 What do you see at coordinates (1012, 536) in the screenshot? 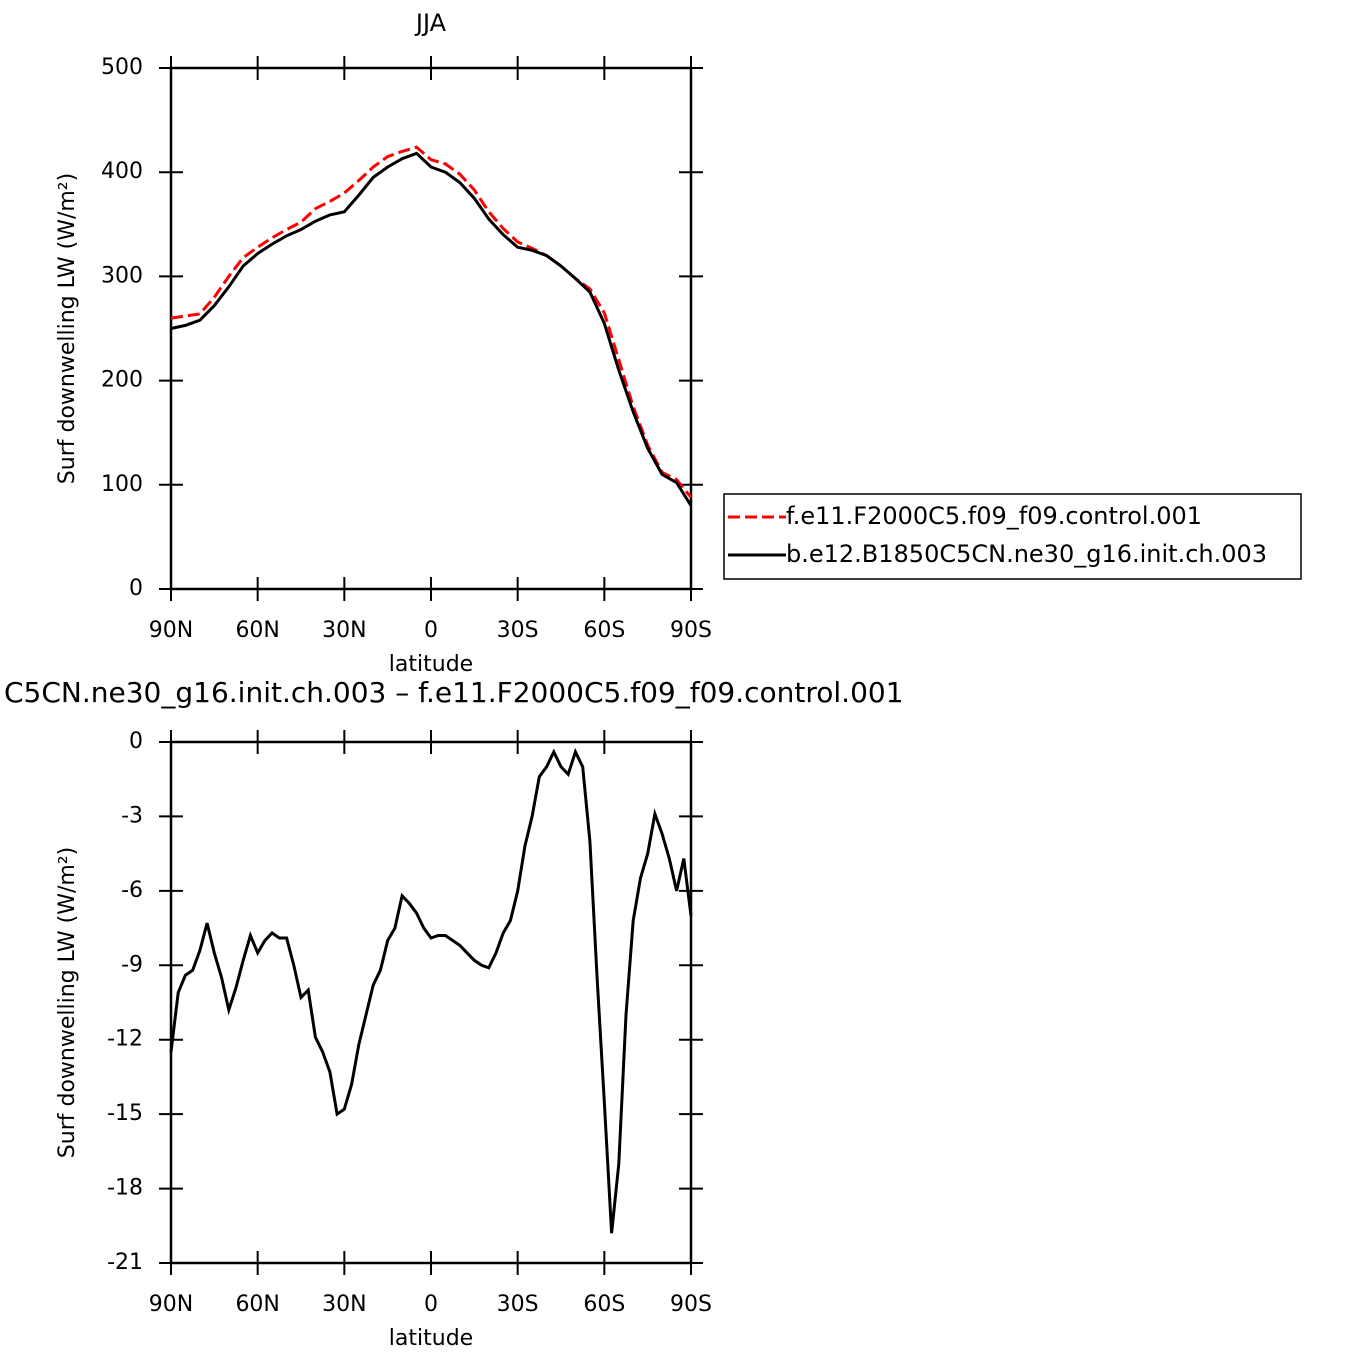
I see `legend-box` at bounding box center [1012, 536].